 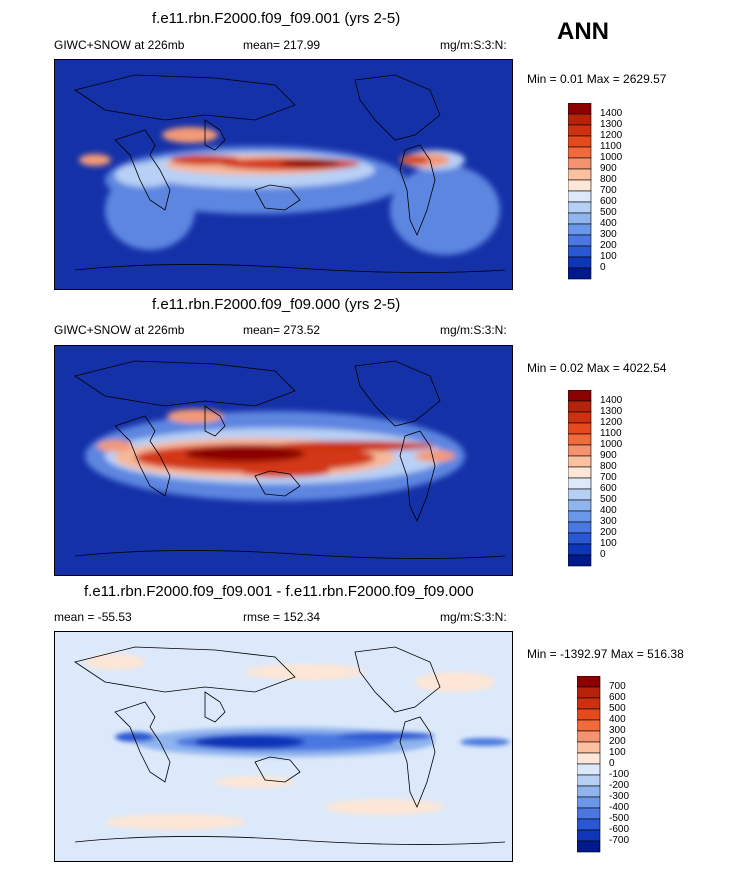 I want to click on panel-2-units-label: mg/m:S:3:N:, so click(x=473, y=330).